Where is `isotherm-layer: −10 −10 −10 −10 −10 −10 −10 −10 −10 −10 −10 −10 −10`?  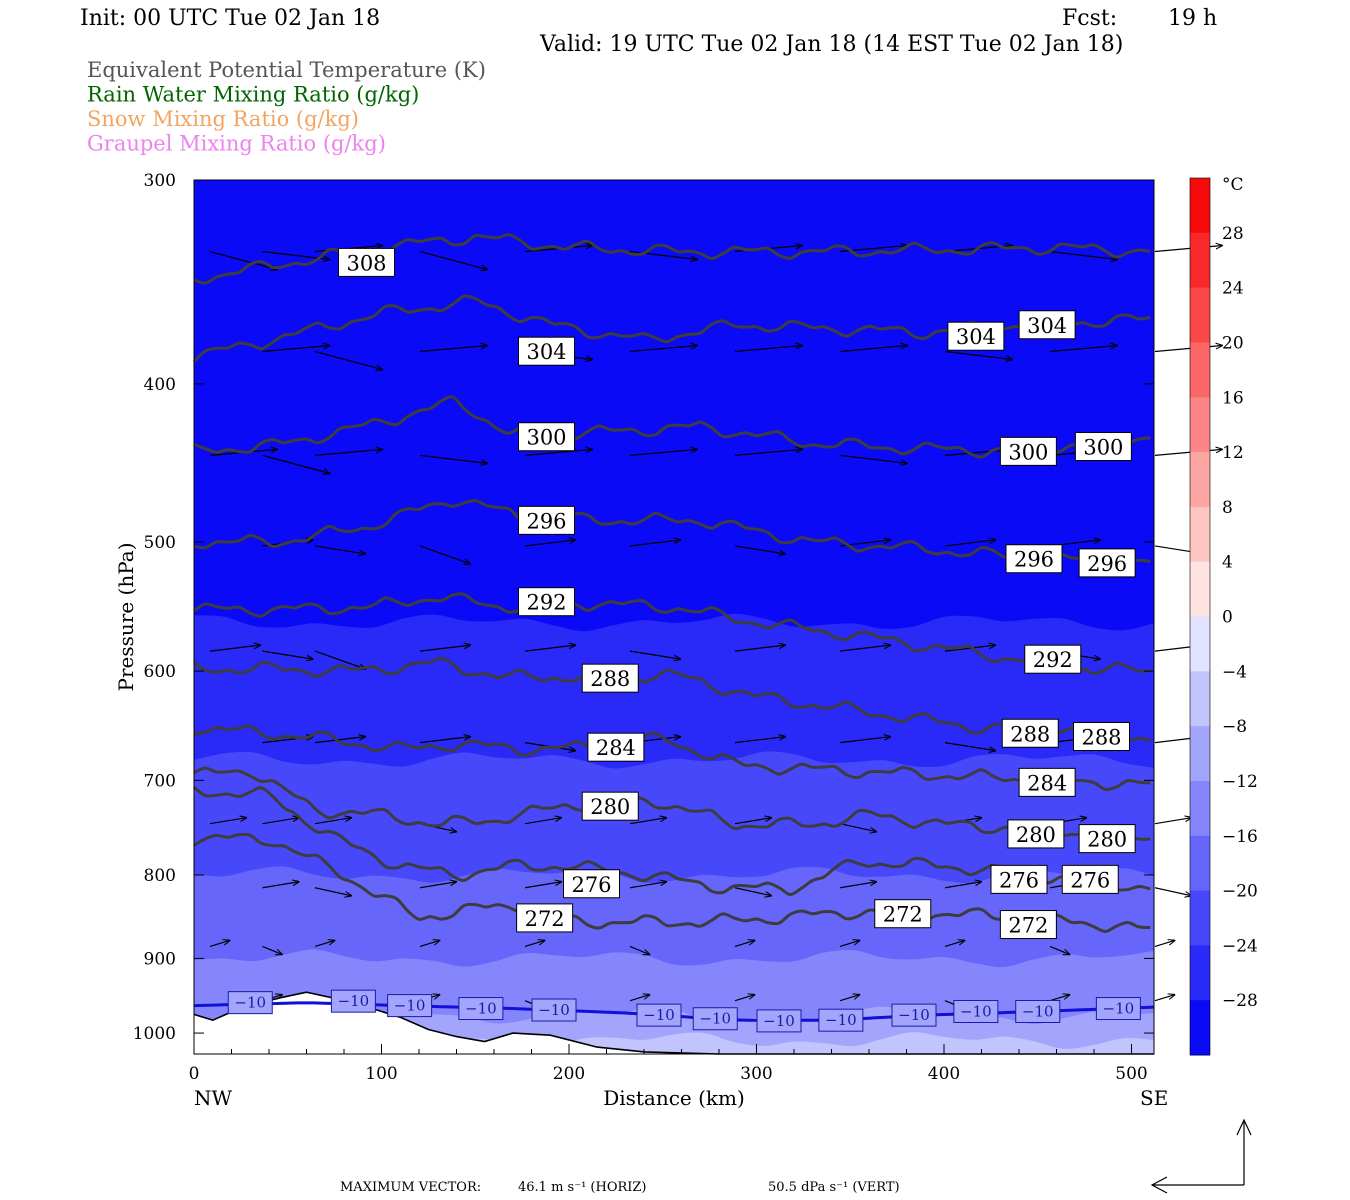 isotherm-layer: −10 −10 −10 −10 −10 −10 −10 −10 −10 −10 −10 −10 −10 is located at coordinates (674, 1011).